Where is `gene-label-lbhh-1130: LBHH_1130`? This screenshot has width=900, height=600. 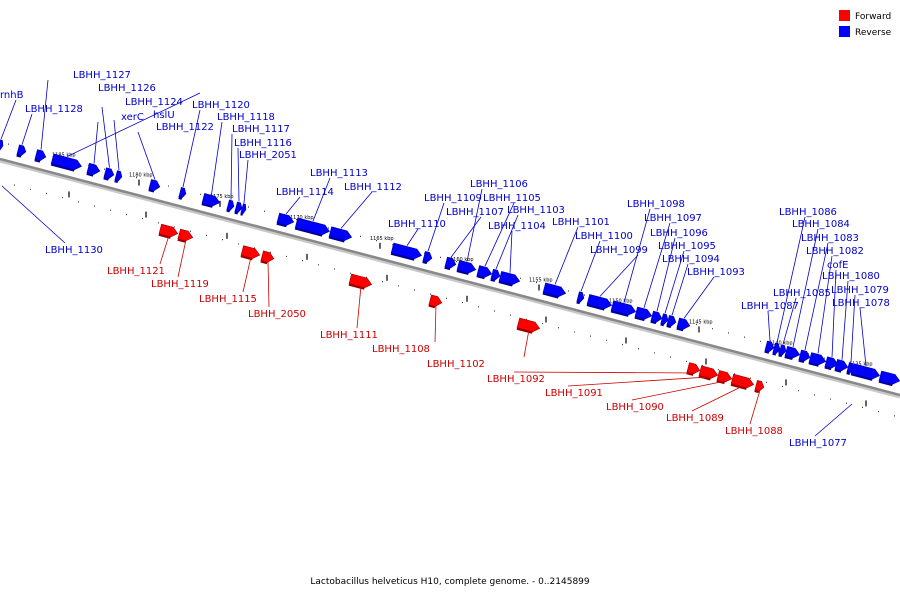 gene-label-lbhh-1130: LBHH_1130 is located at coordinates (74, 250).